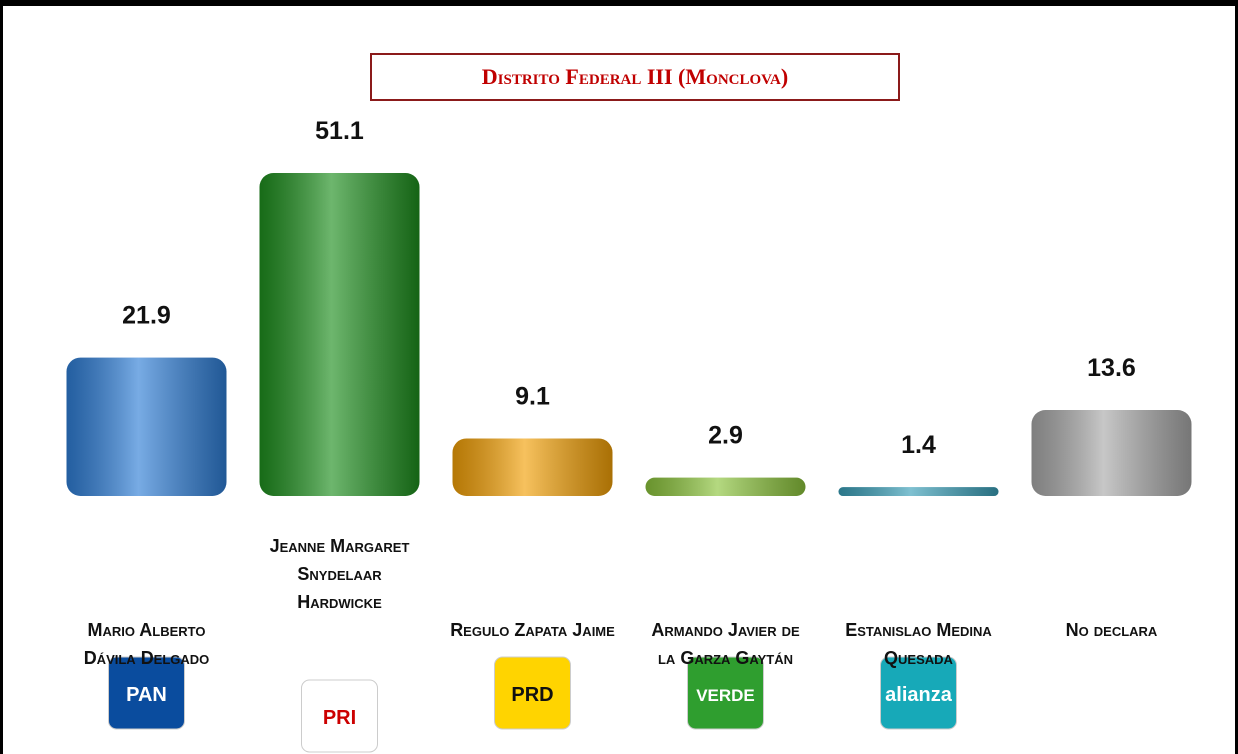 This screenshot has height=754, width=1238. I want to click on category-label: Estanislao Medina Quesada, so click(918, 644).